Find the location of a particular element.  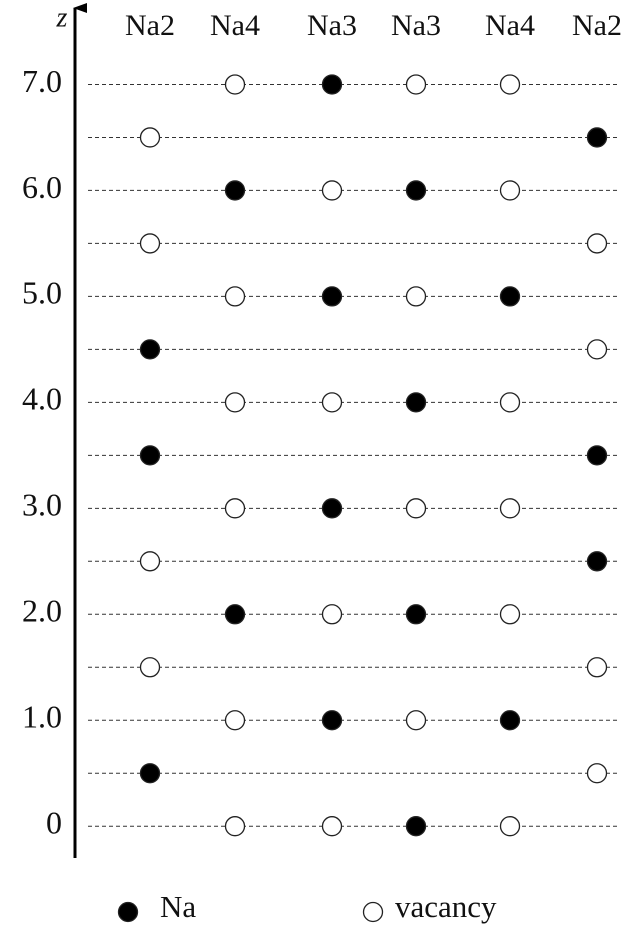

y-tick-label: 2.0 is located at coordinates (42, 611).